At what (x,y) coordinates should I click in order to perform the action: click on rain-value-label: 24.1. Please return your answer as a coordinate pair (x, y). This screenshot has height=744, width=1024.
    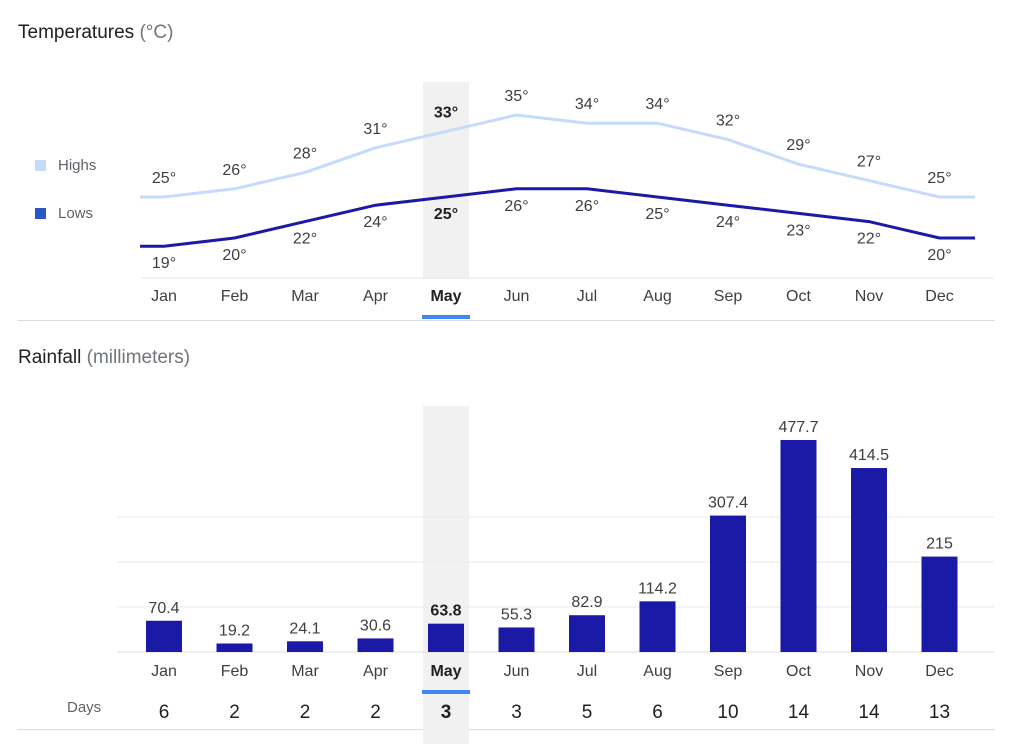
    Looking at the image, I should click on (304, 628).